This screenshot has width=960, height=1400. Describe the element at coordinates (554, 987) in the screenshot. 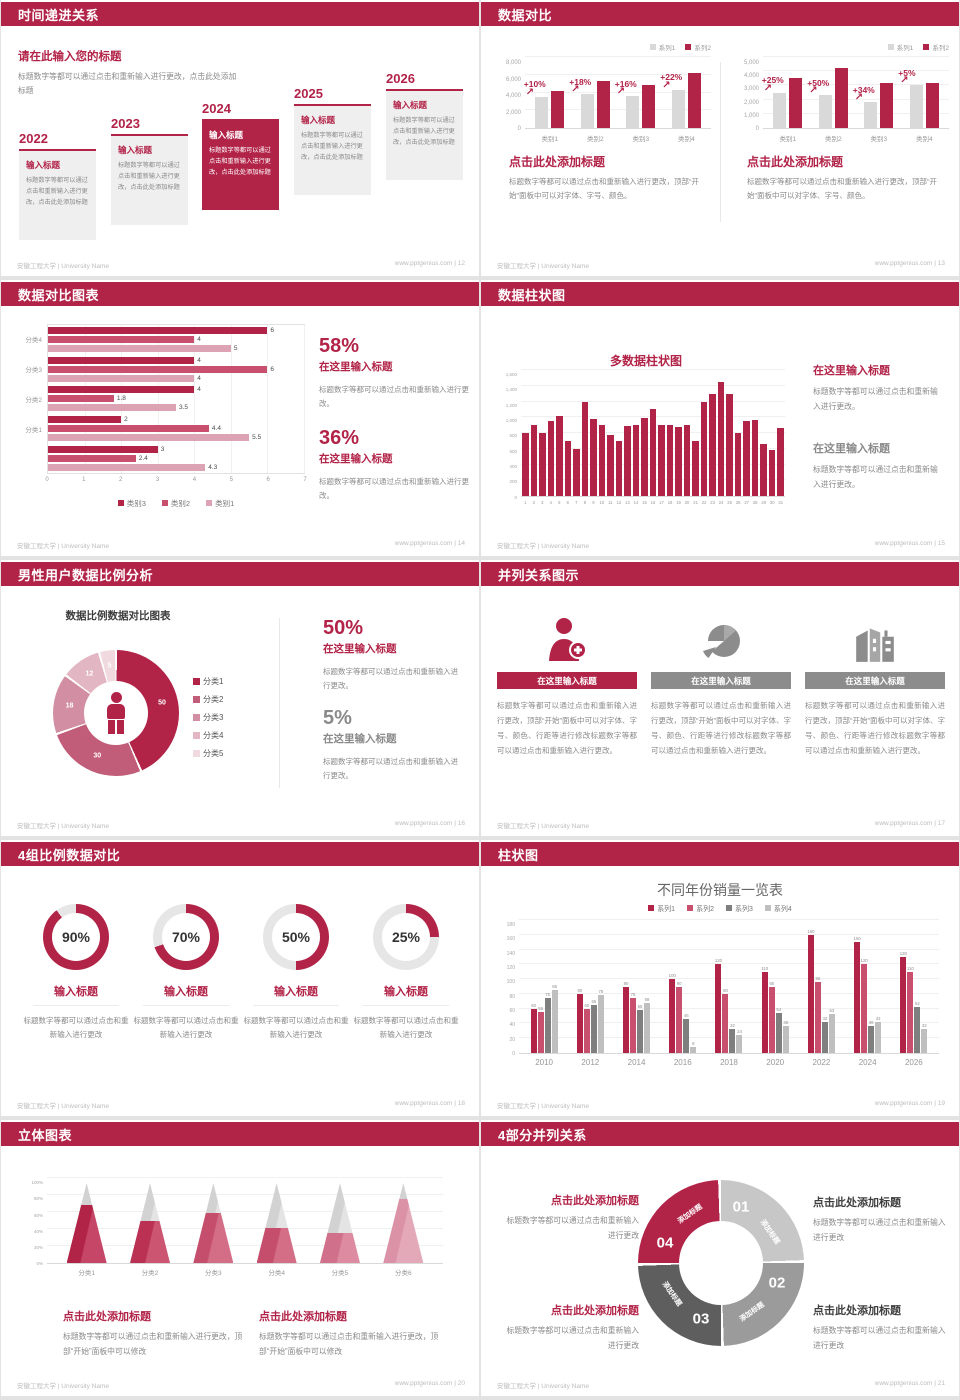

I see `bar-value-label: 85` at that location.